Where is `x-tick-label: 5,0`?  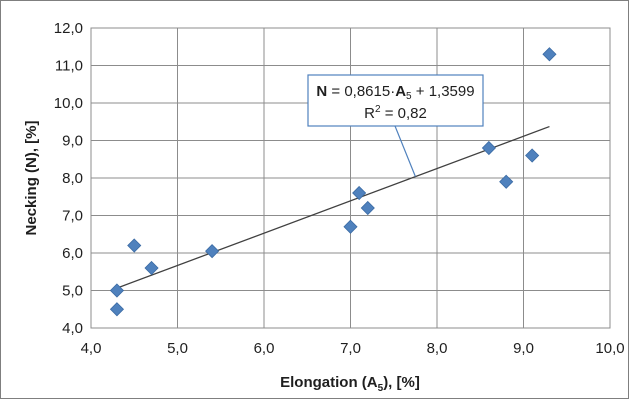 x-tick-label: 5,0 is located at coordinates (177, 348).